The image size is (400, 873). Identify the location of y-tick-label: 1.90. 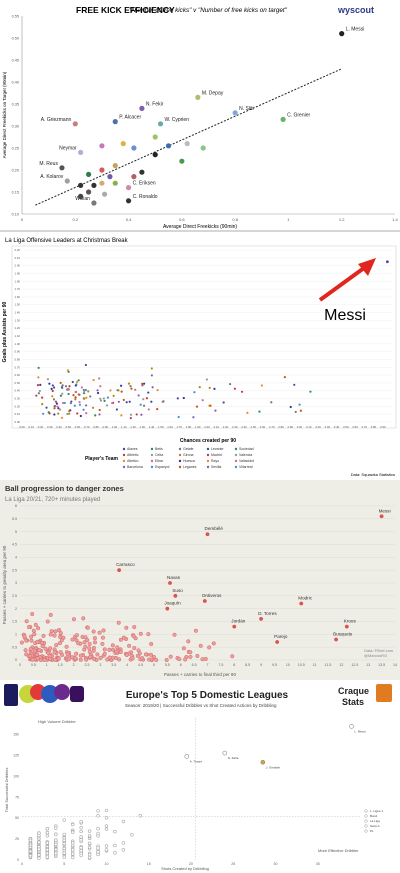
(18, 273).